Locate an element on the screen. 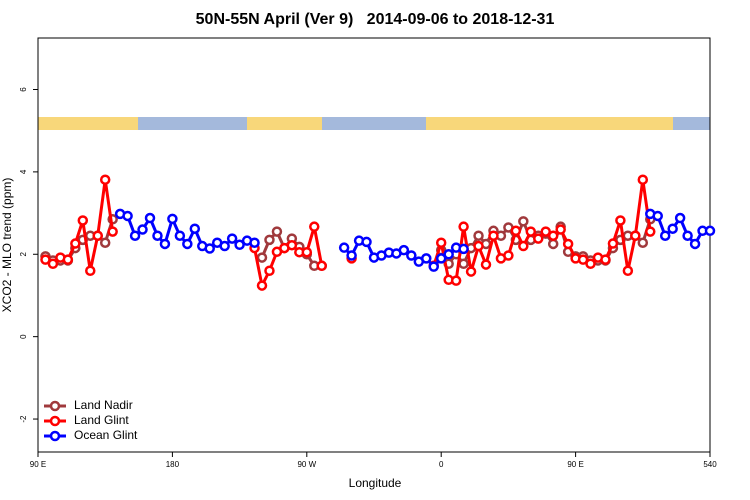  y-tick-label: 2 is located at coordinates (23, 253).